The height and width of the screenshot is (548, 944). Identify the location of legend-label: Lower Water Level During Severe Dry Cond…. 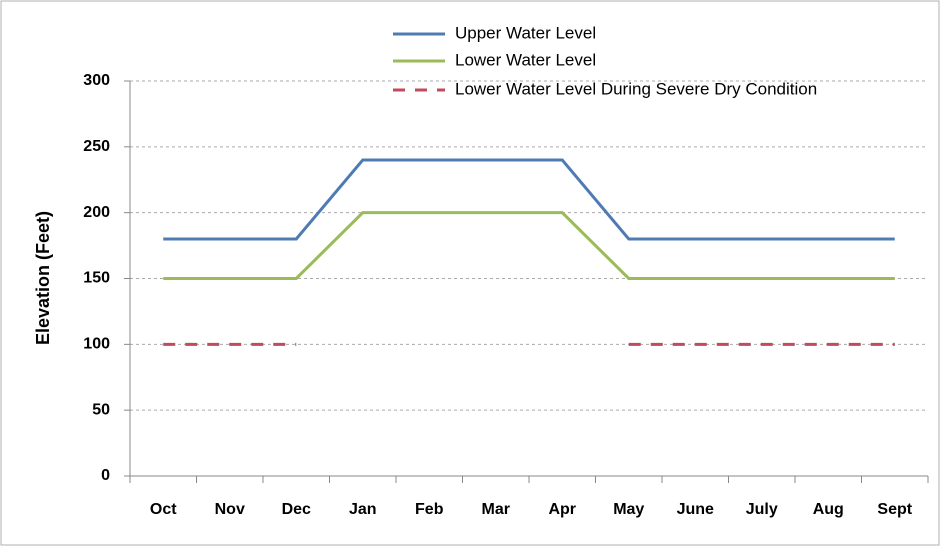
(636, 88).